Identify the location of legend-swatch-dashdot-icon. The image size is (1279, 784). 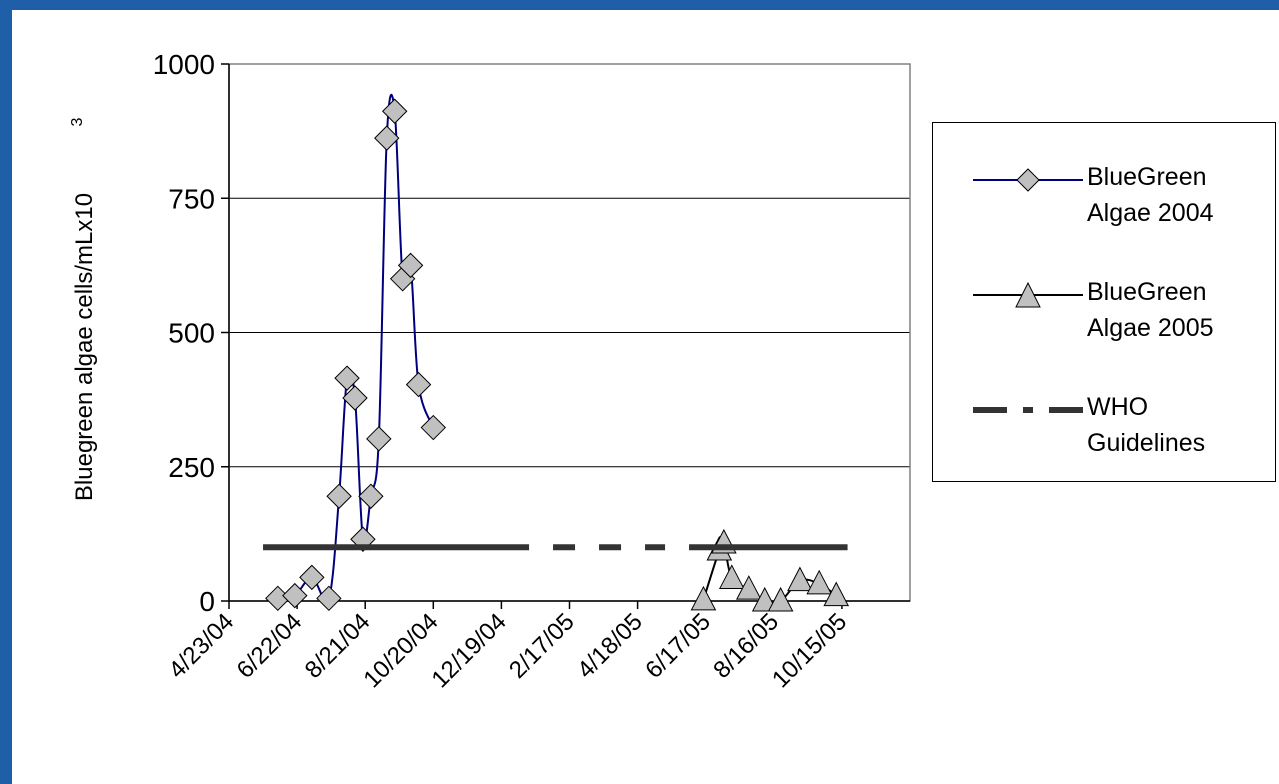
(1028, 410).